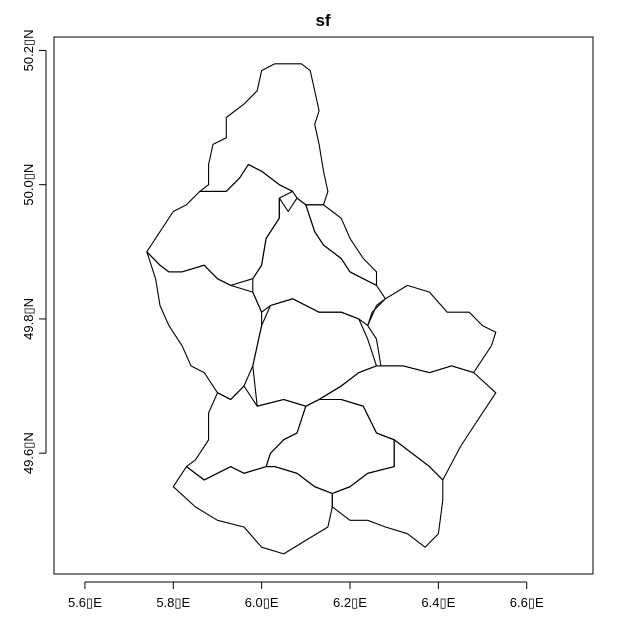  Describe the element at coordinates (85, 602) in the screenshot. I see `x-tick-label: 5.6▯E` at that location.